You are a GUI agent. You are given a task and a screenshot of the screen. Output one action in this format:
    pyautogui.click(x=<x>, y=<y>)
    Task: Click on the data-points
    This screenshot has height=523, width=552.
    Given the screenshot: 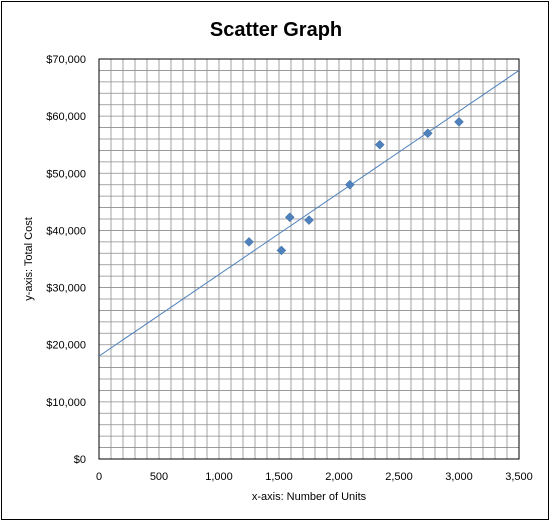 What is the action you would take?
    pyautogui.click(x=354, y=186)
    